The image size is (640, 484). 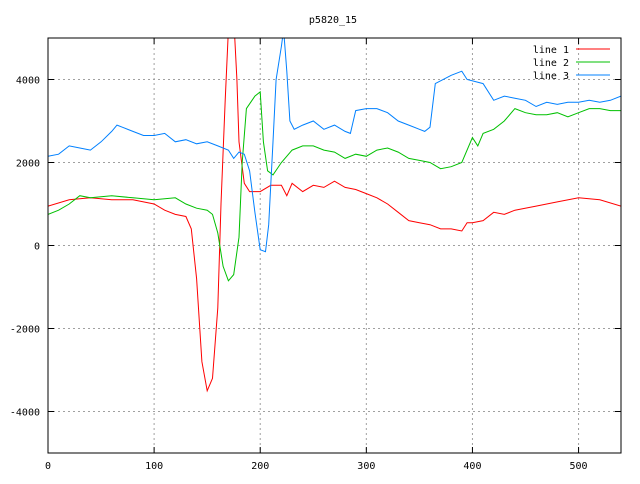 What do you see at coordinates (551, 63) in the screenshot?
I see `legend-label: line 2` at bounding box center [551, 63].